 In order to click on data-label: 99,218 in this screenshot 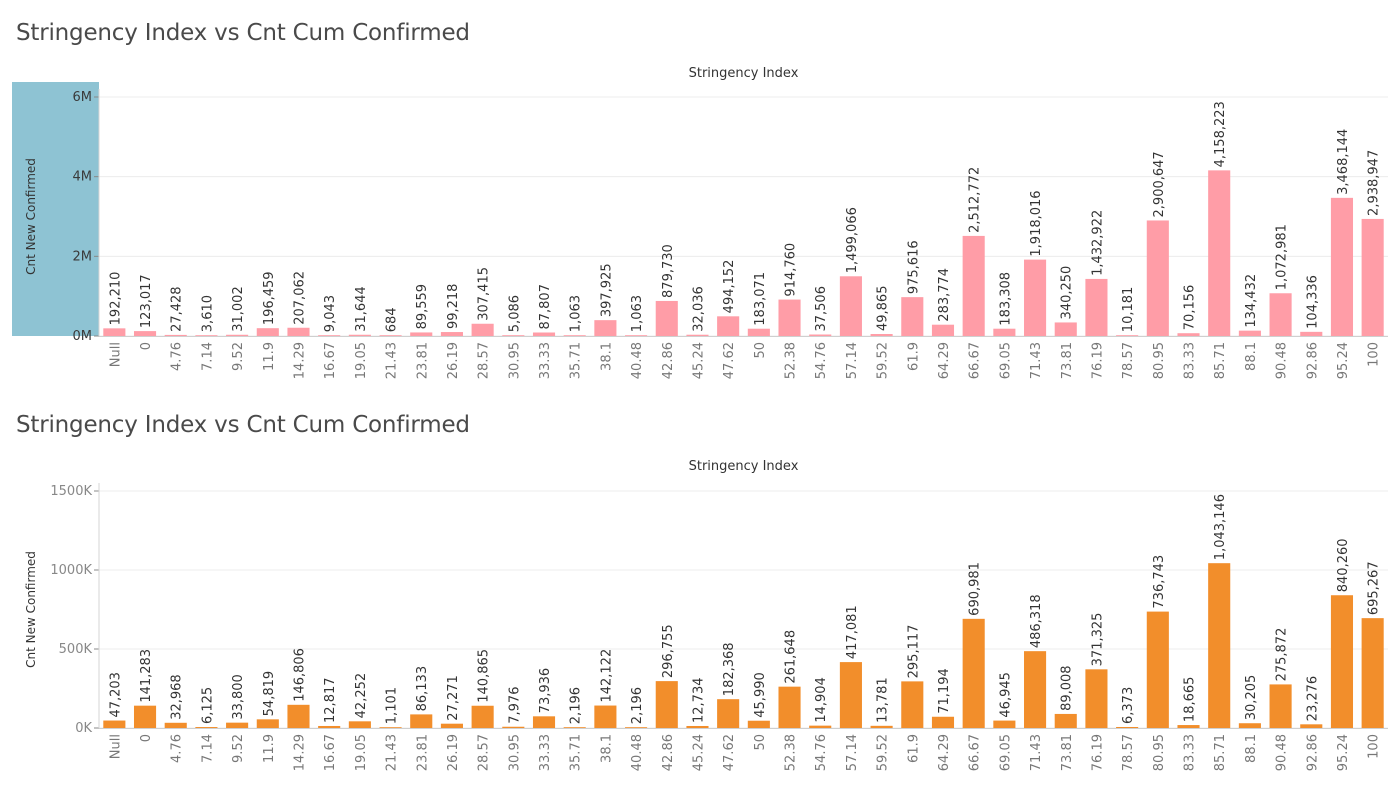, I will do `click(453, 307)`.